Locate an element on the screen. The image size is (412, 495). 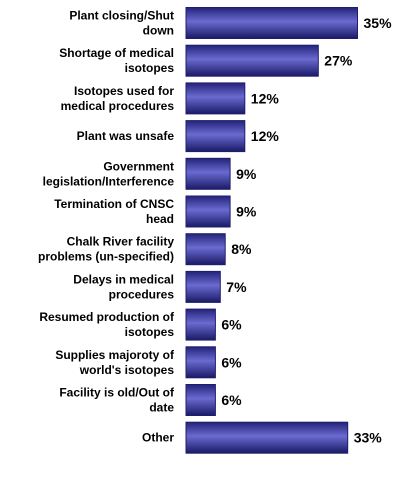
category-label: Other is located at coordinates (158, 438).